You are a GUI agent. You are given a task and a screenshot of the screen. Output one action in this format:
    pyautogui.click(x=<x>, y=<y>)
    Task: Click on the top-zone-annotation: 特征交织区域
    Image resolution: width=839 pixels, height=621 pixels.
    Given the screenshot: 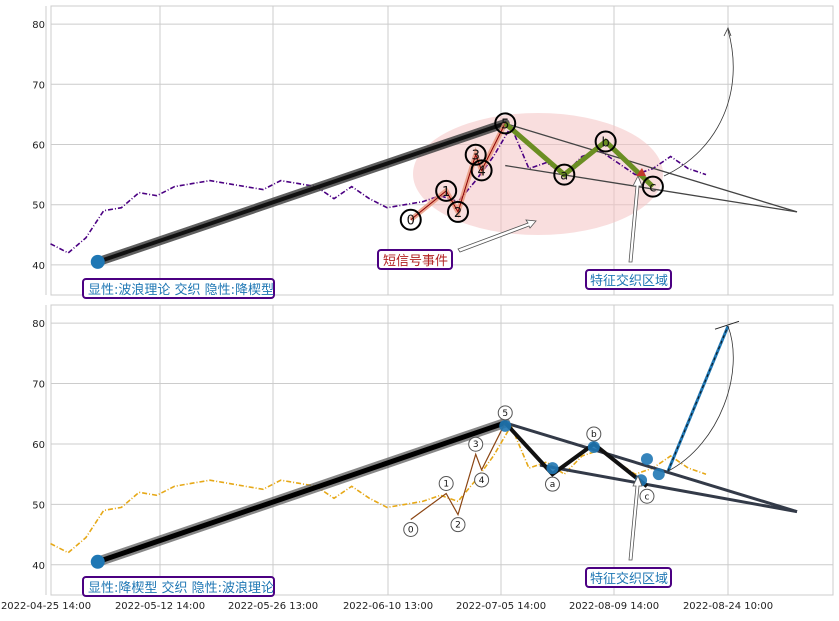 What is the action you would take?
    pyautogui.click(x=628, y=279)
    